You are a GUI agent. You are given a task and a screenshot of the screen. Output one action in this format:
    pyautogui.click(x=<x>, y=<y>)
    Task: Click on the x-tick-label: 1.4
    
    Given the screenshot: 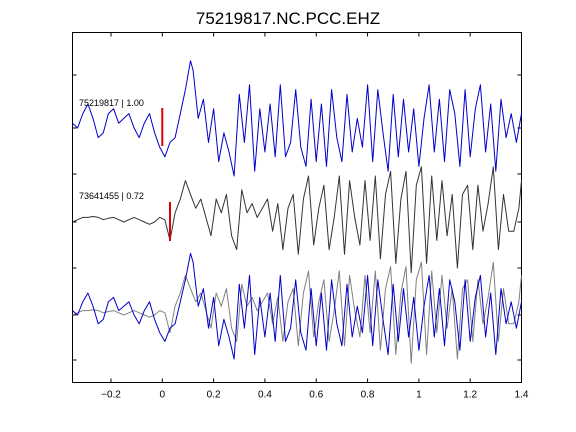 What is the action you would take?
    pyautogui.click(x=522, y=395)
    